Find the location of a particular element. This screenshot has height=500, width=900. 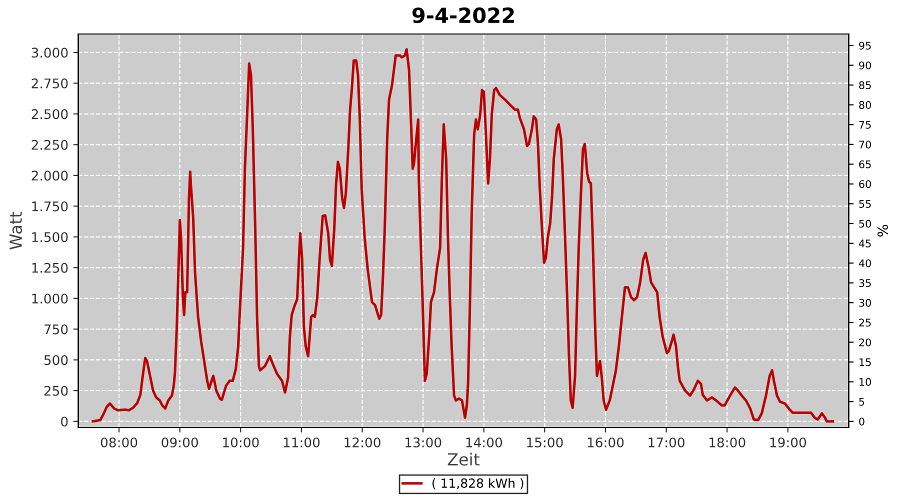

y2-tick-label: 65 is located at coordinates (865, 164).